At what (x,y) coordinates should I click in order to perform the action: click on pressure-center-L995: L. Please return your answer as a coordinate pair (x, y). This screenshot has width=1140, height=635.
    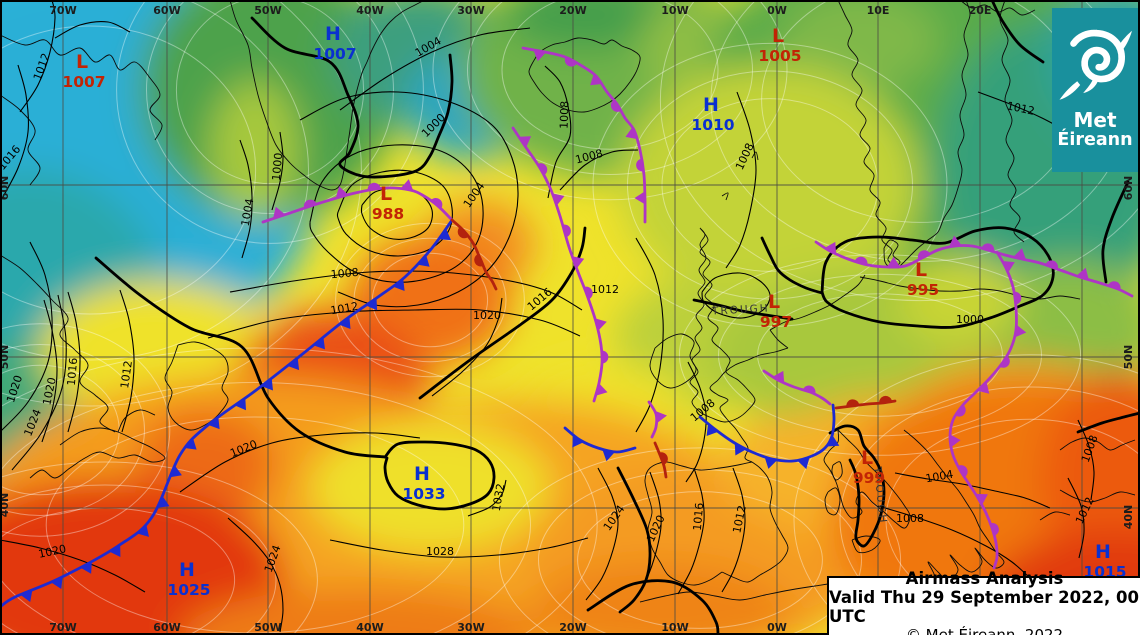
    Looking at the image, I should click on (921, 270).